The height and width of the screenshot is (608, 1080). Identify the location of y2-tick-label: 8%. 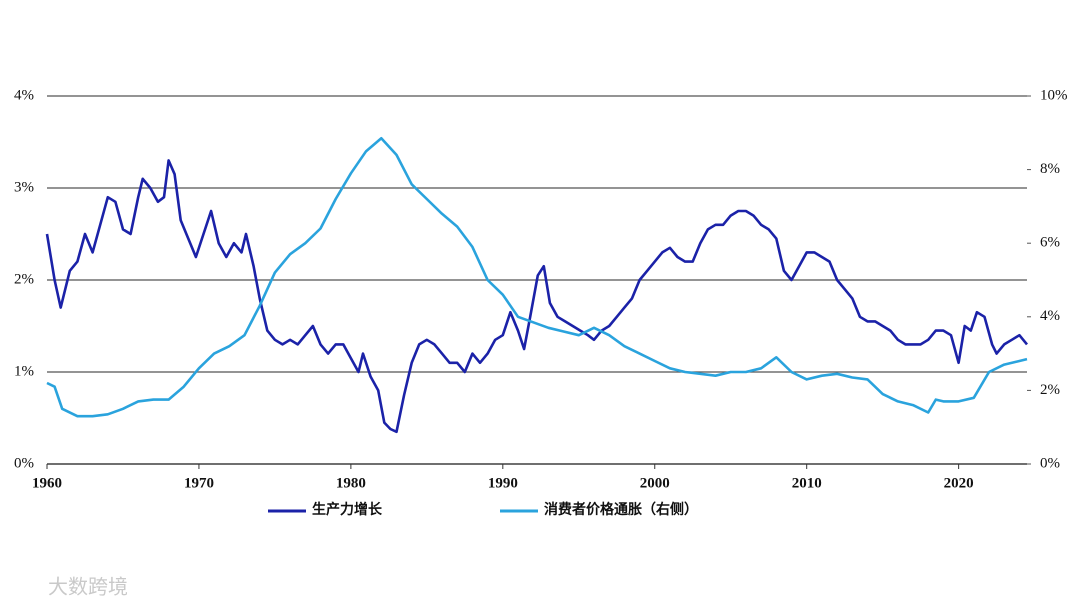
(1050, 169).